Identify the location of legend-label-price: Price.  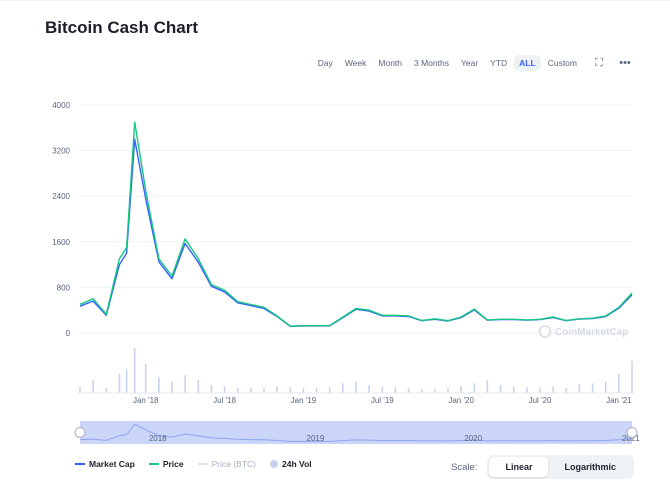
(173, 464).